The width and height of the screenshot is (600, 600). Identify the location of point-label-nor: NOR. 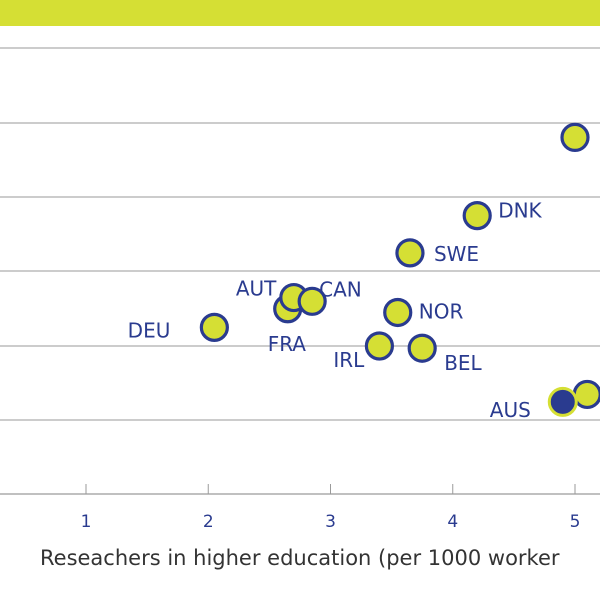
(441, 311).